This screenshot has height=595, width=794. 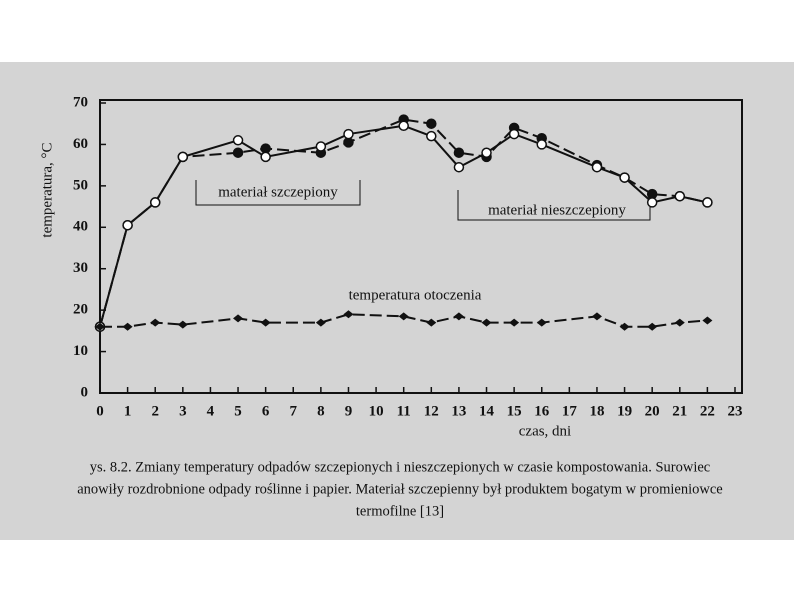 What do you see at coordinates (294, 411) in the screenshot?
I see `x-tick-label: 7` at bounding box center [294, 411].